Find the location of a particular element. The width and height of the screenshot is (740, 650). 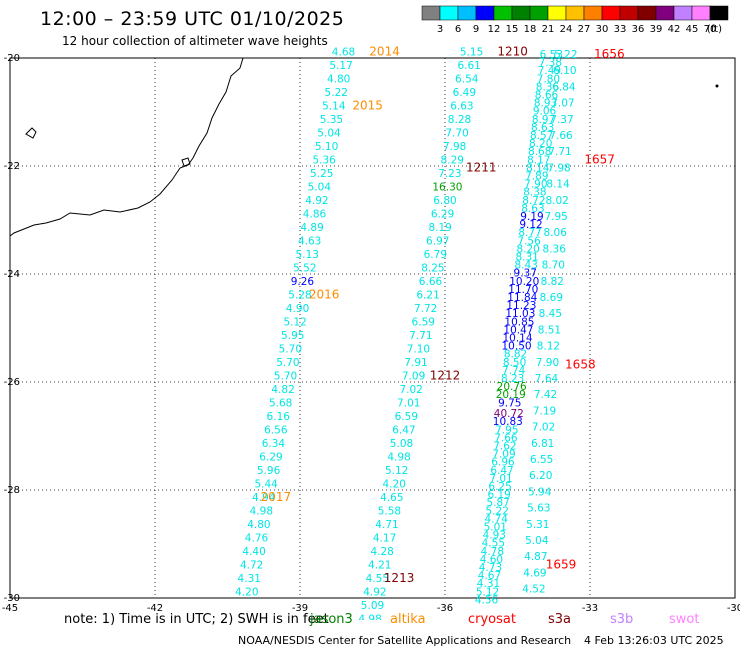

wave-height-value: 4.98 is located at coordinates (369, 616).